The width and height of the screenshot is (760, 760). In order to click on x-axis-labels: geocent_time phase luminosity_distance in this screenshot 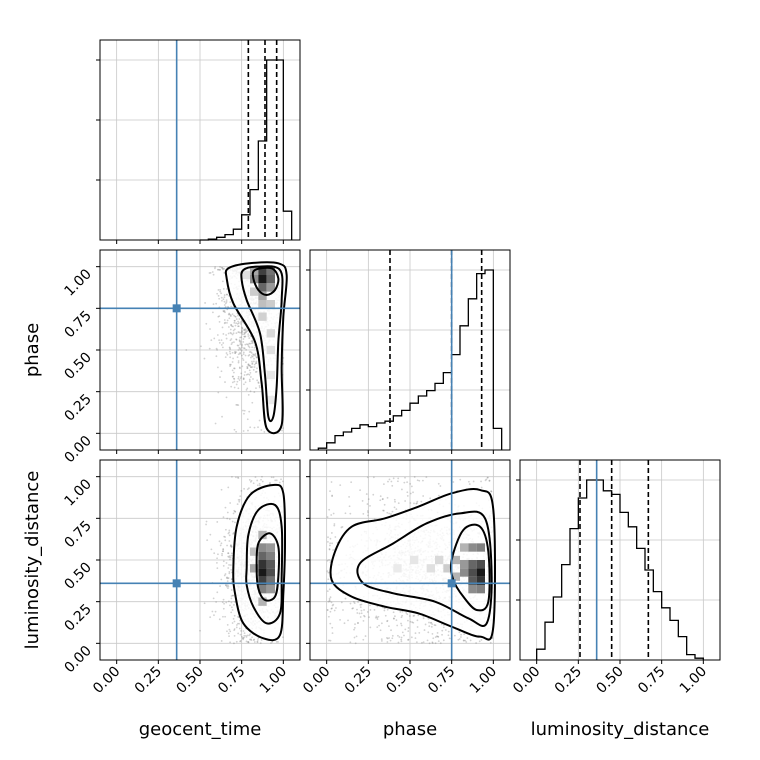, I will do `click(424, 729)`.